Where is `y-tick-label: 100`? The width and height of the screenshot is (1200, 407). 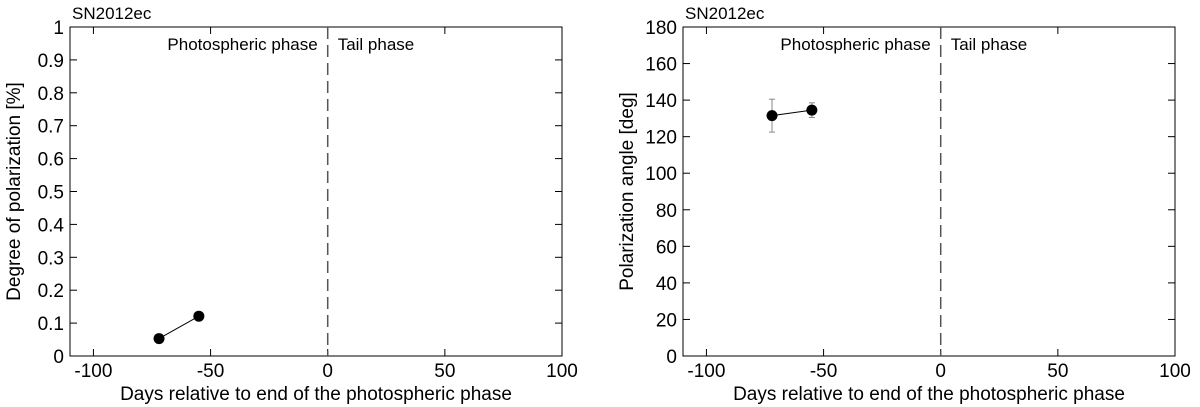 y-tick-label: 100 is located at coordinates (661, 174).